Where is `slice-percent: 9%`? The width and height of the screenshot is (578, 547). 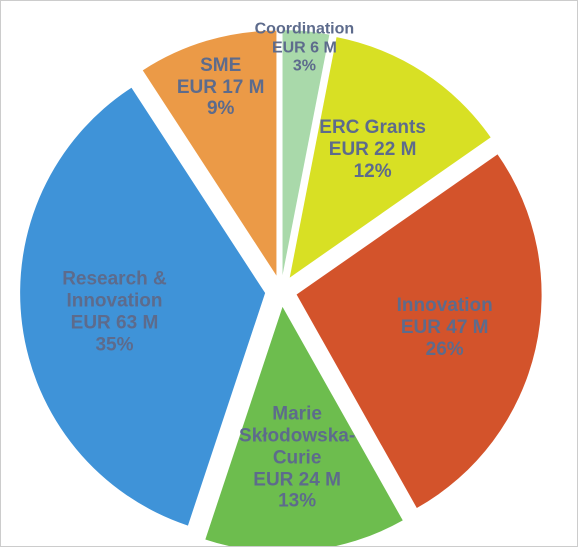
slice-percent: 9% is located at coordinates (220, 109).